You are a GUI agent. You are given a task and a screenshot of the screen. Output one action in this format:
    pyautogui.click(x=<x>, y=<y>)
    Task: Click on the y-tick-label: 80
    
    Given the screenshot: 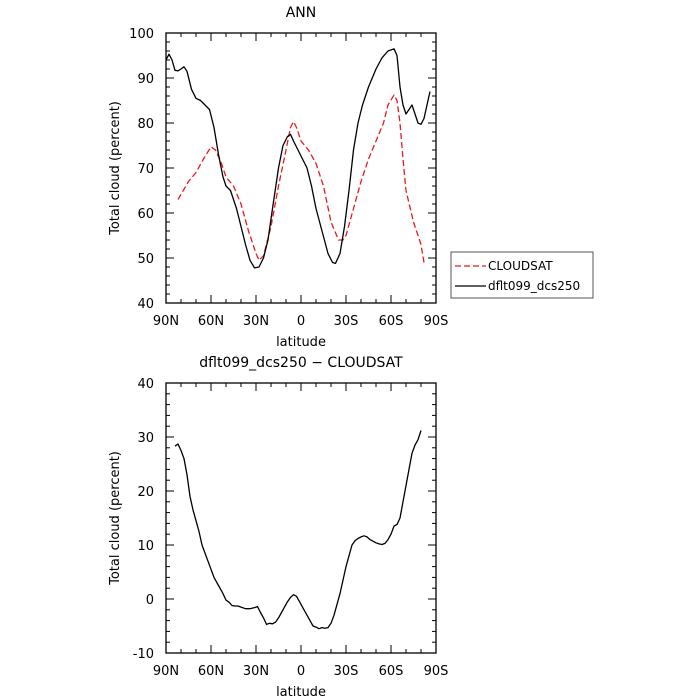 What is the action you would take?
    pyautogui.click(x=145, y=124)
    